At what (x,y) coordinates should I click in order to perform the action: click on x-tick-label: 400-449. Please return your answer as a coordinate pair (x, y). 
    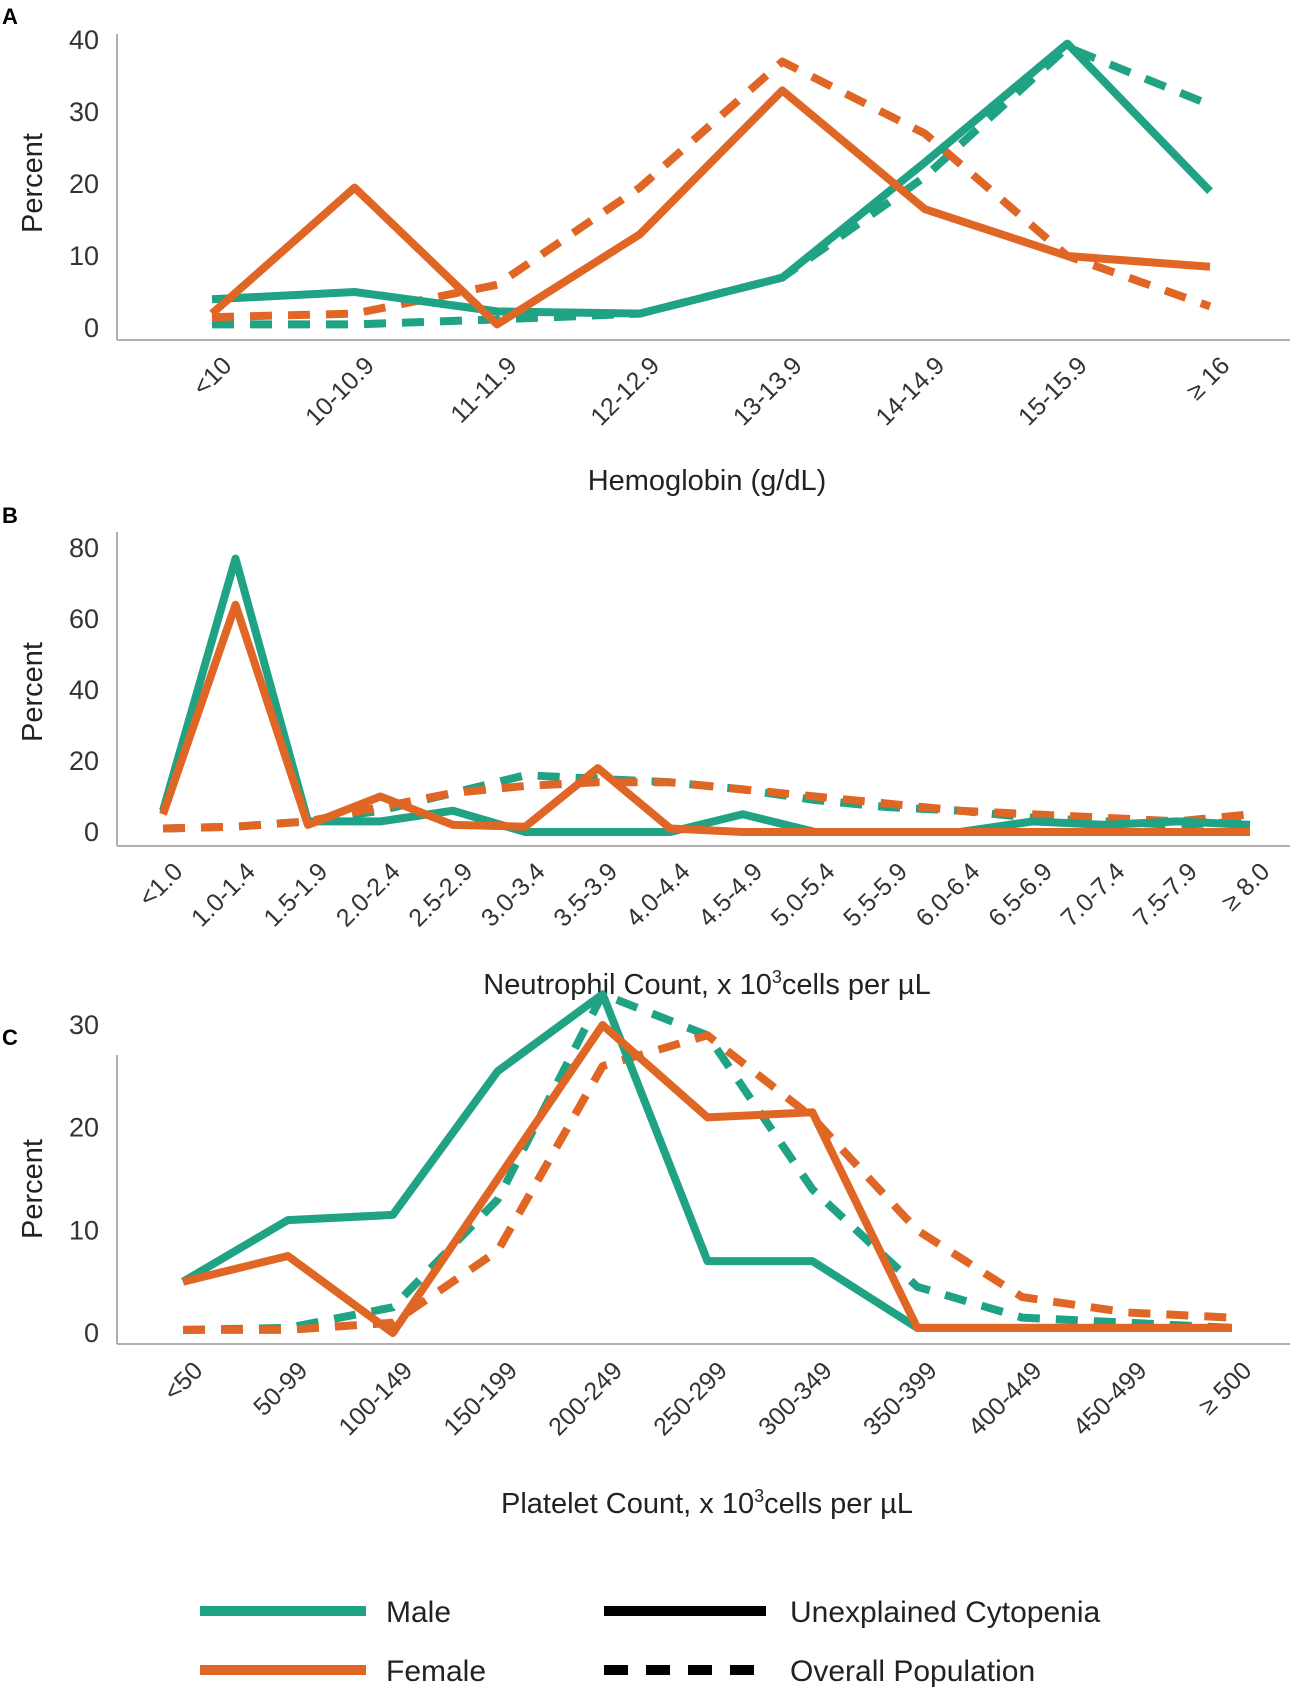
    Looking at the image, I should click on (1005, 1399).